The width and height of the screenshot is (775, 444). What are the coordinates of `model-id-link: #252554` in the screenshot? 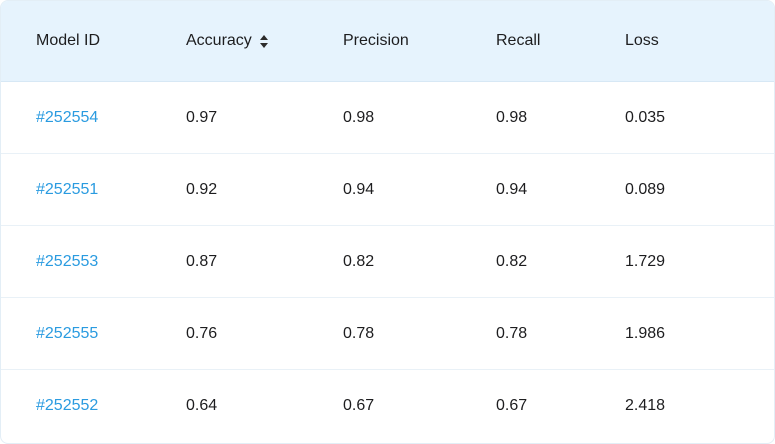 It's located at (67, 117).